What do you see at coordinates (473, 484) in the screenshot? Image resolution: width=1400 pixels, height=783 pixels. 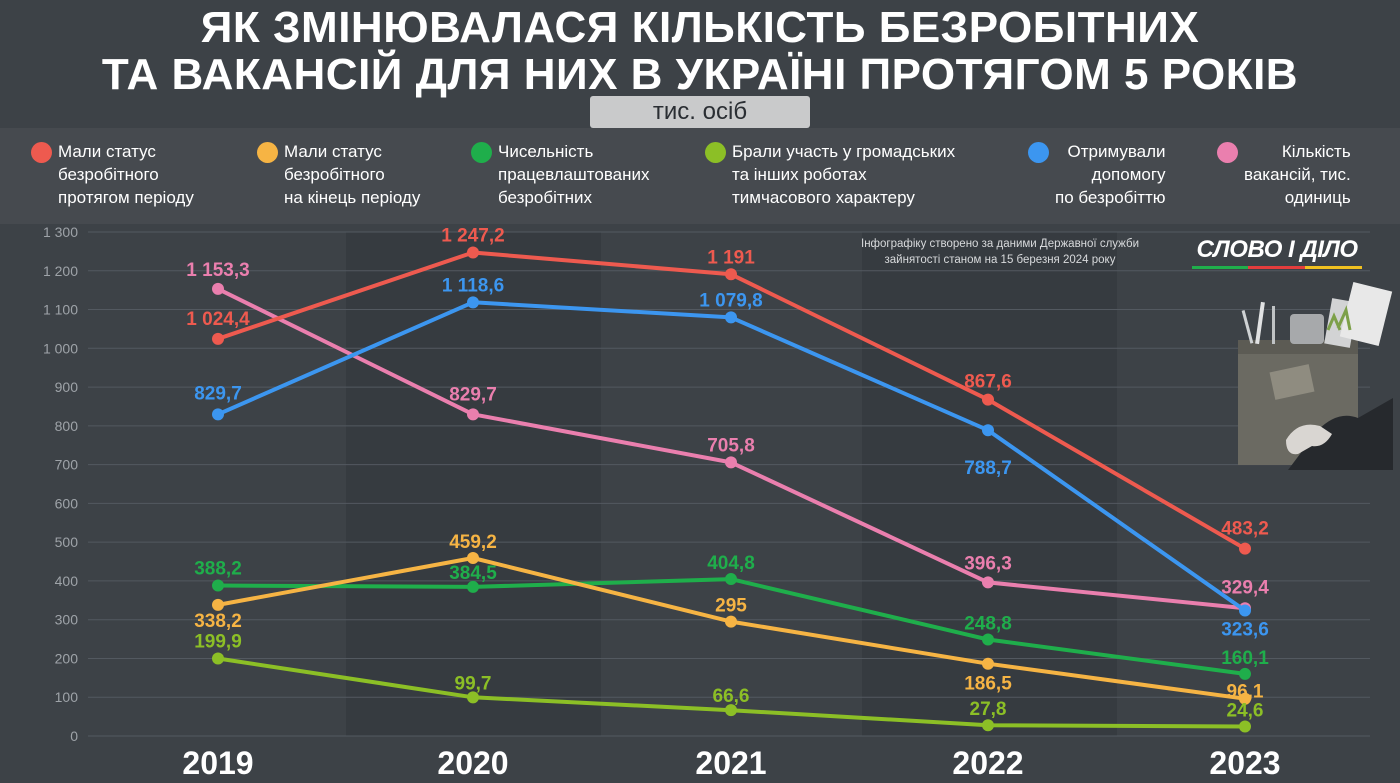 I see `column-band-2020` at bounding box center [473, 484].